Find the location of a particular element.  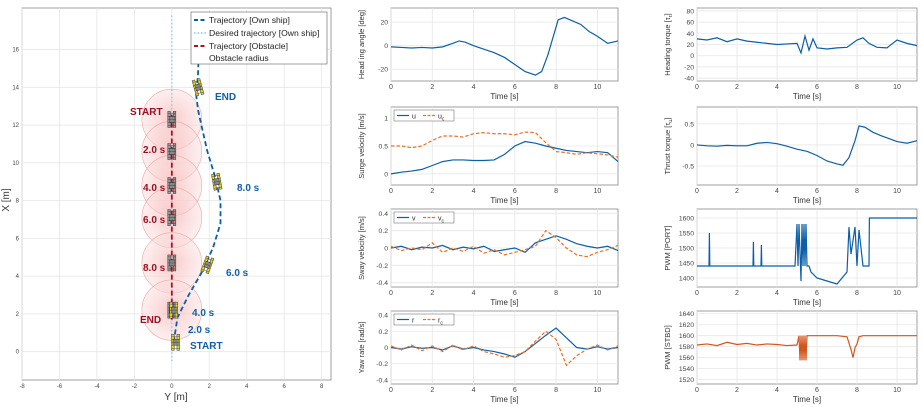

pwm_port-ytick-label: 1600 is located at coordinates (686, 219).